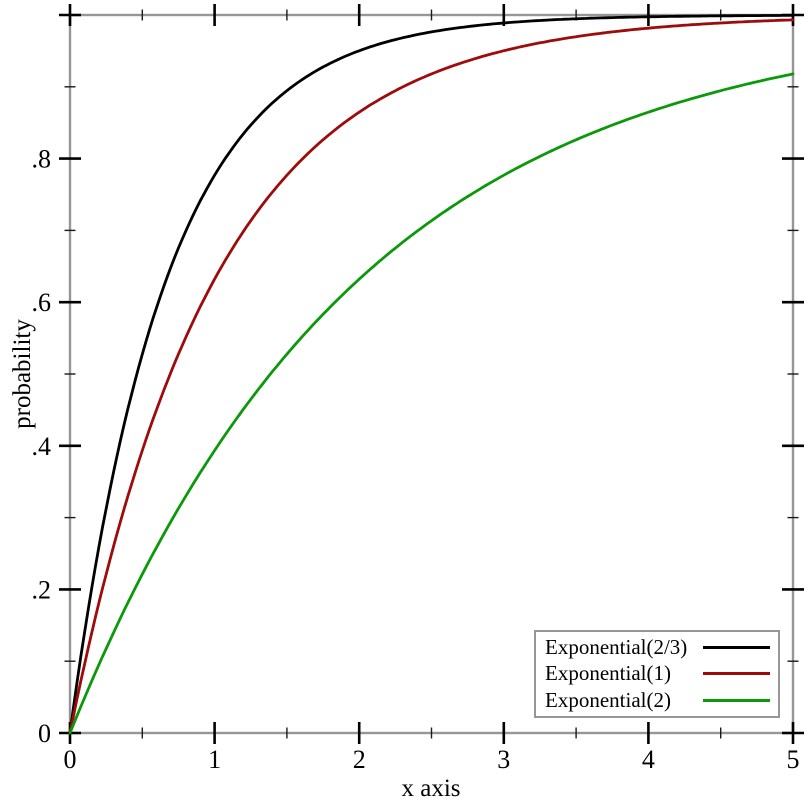 The image size is (812, 812). Describe the element at coordinates (22, 374) in the screenshot. I see `y-axis-title: probability` at that location.